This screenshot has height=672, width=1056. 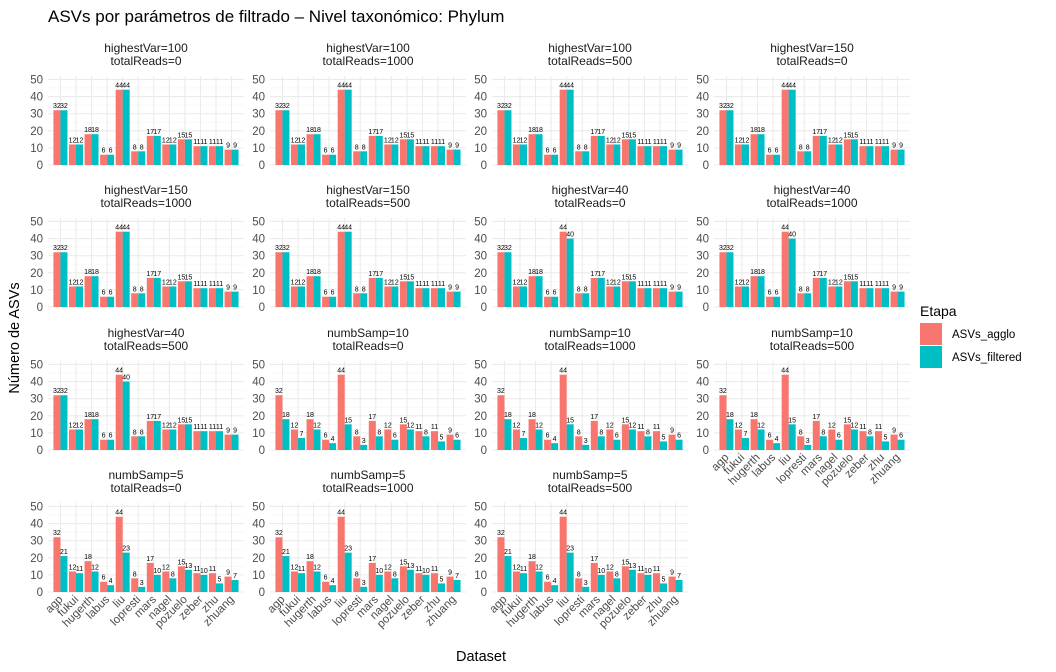 What do you see at coordinates (326, 436) in the screenshot?
I see `bar-label-agglo: 6` at bounding box center [326, 436].